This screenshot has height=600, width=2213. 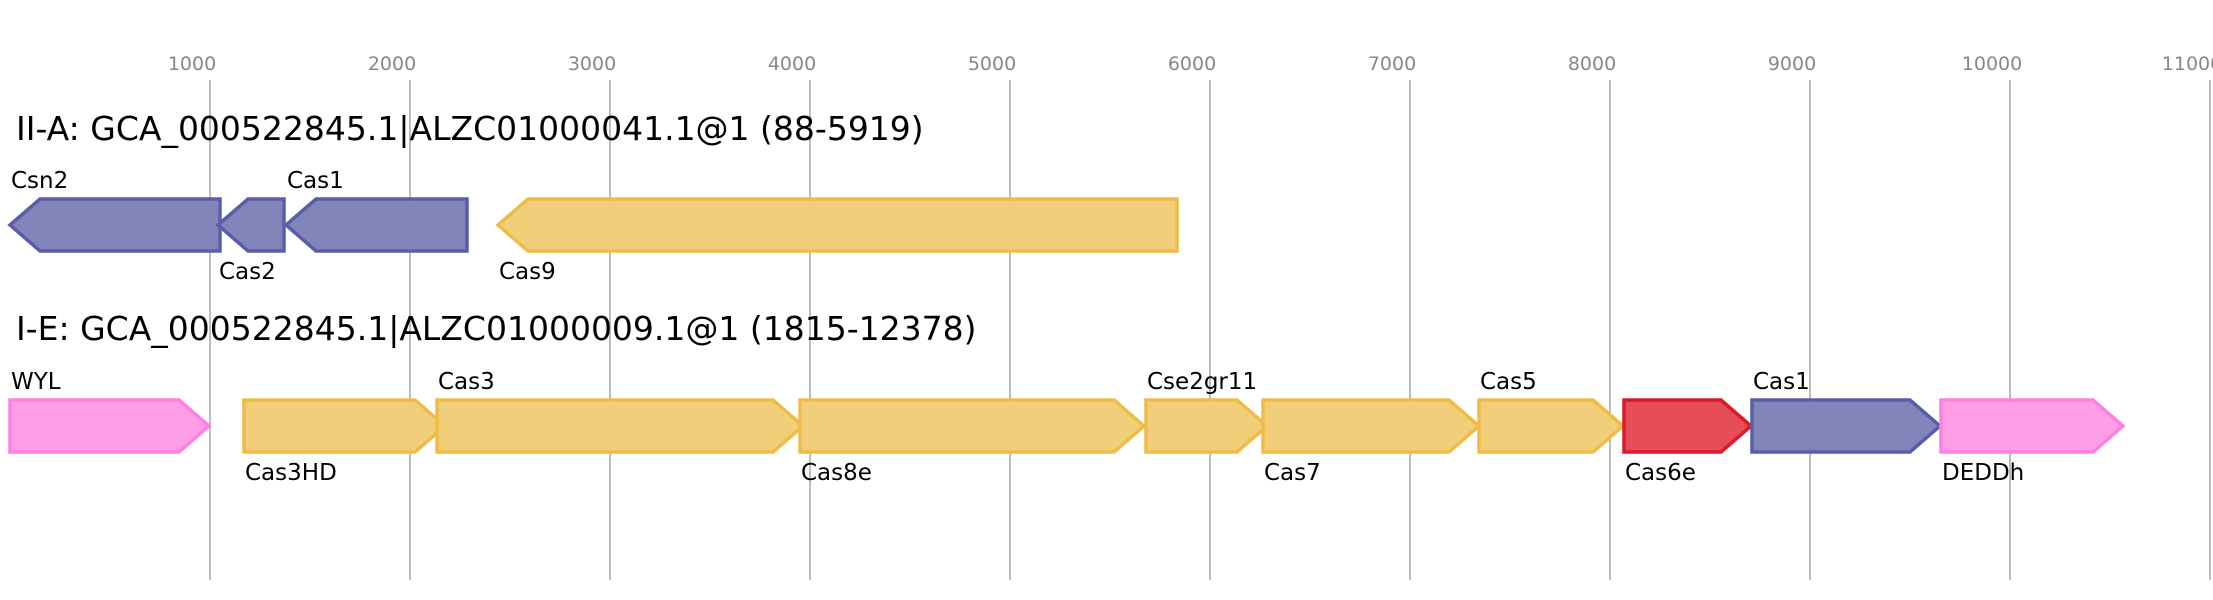 What do you see at coordinates (620, 426) in the screenshot?
I see `gene-arrow-cas3` at bounding box center [620, 426].